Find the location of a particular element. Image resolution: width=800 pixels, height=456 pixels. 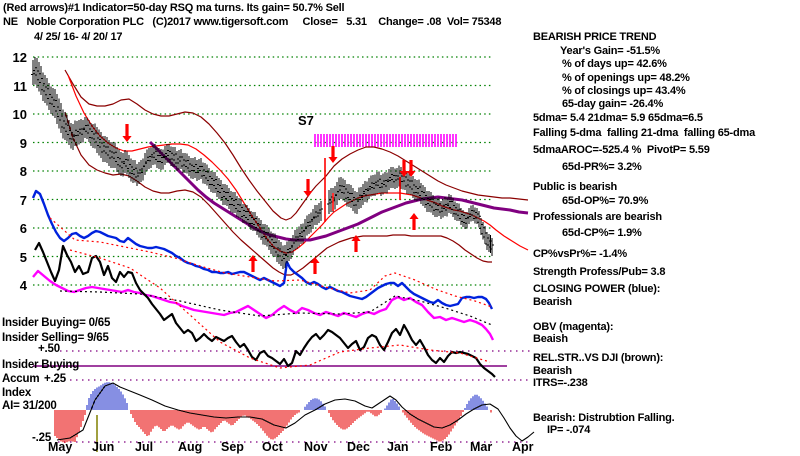

month-label: Sep is located at coordinates (232, 447).